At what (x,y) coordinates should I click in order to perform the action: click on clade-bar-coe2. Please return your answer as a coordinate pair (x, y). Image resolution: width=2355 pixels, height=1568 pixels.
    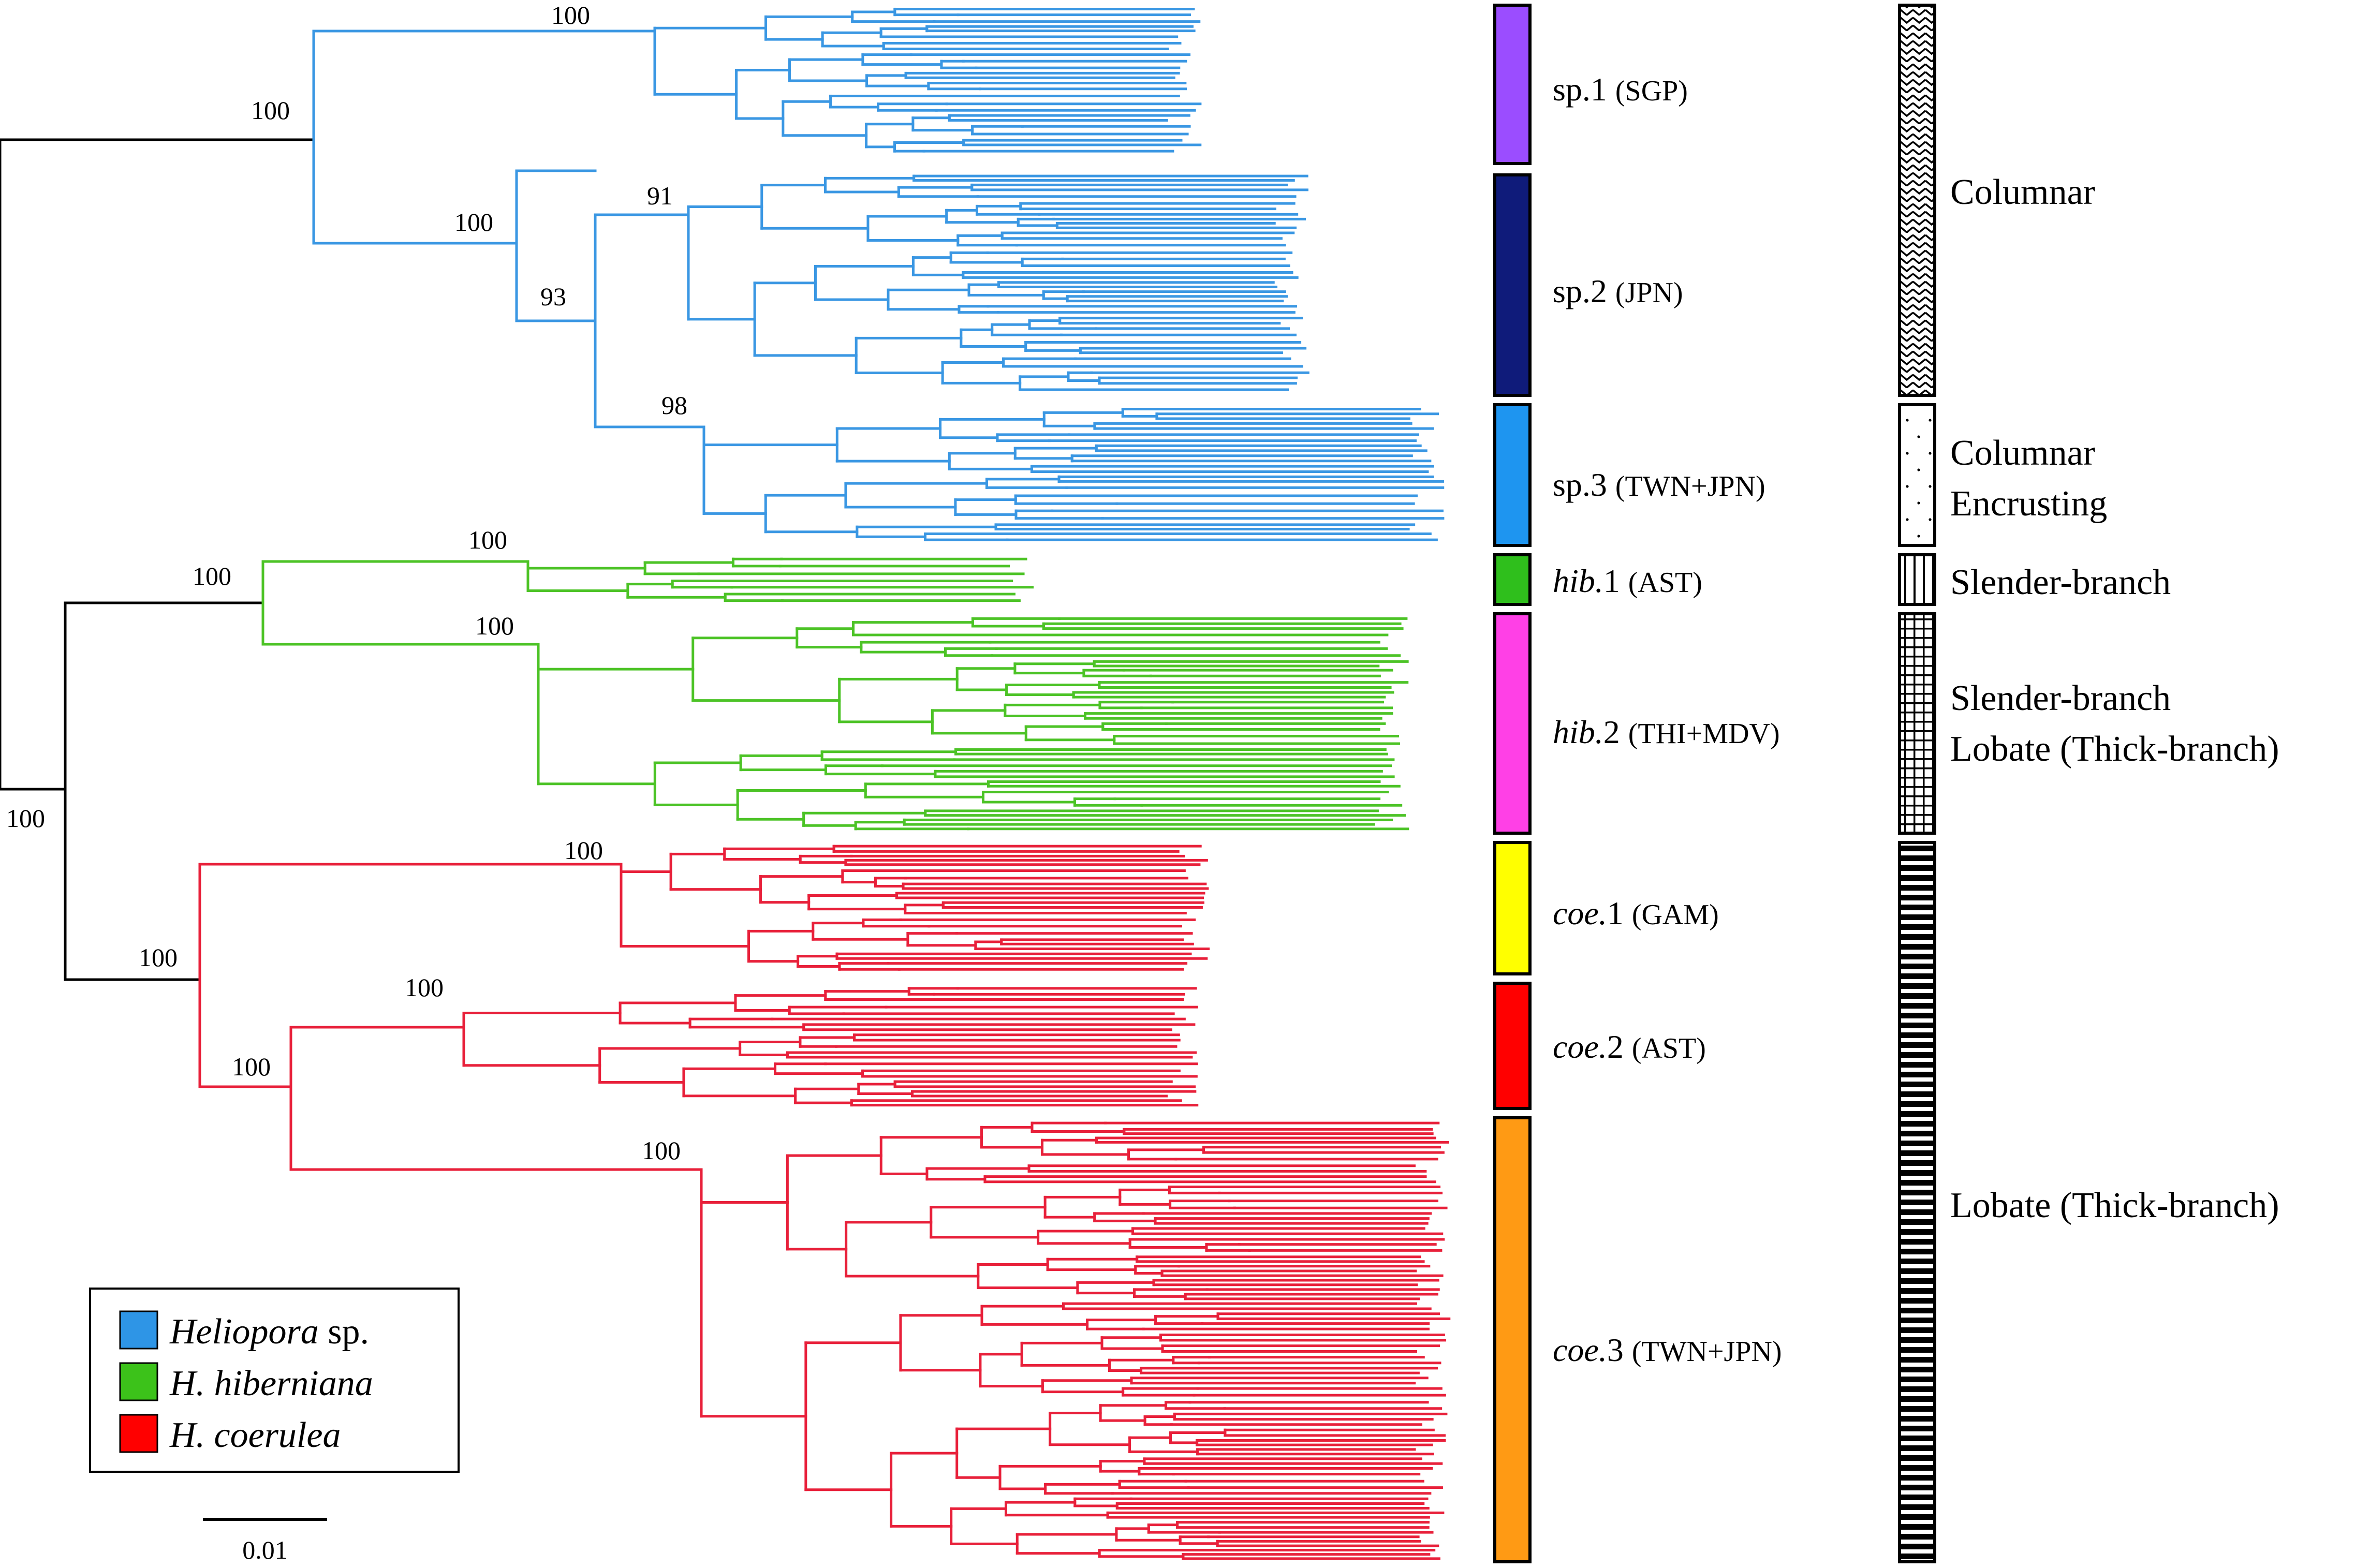
    Looking at the image, I should click on (1512, 1046).